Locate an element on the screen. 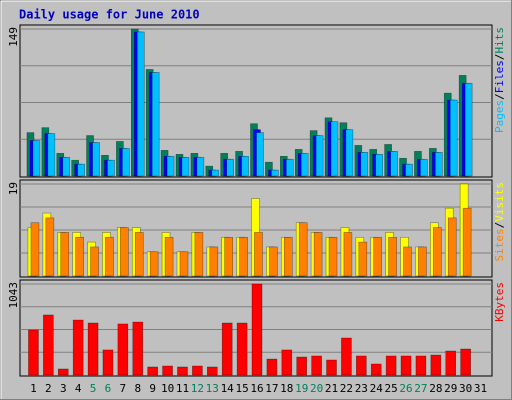 The width and height of the screenshot is (512, 400). legend: KBytes is located at coordinates (499, 302).